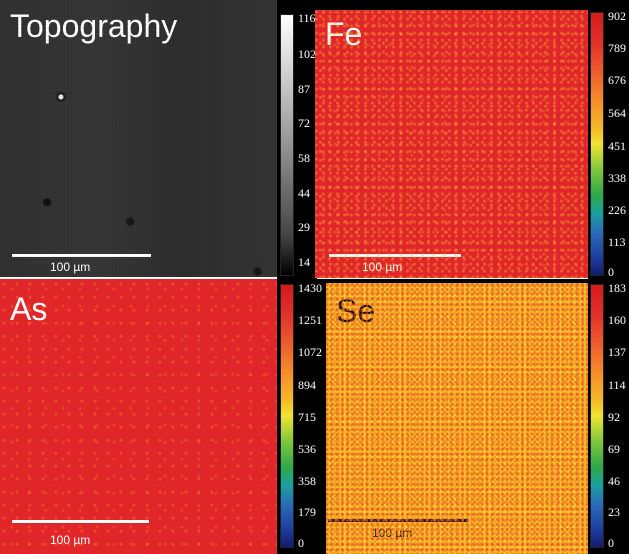 This screenshot has width=629, height=554. Describe the element at coordinates (451, 5) in the screenshot. I see `fe-top-strip` at that location.